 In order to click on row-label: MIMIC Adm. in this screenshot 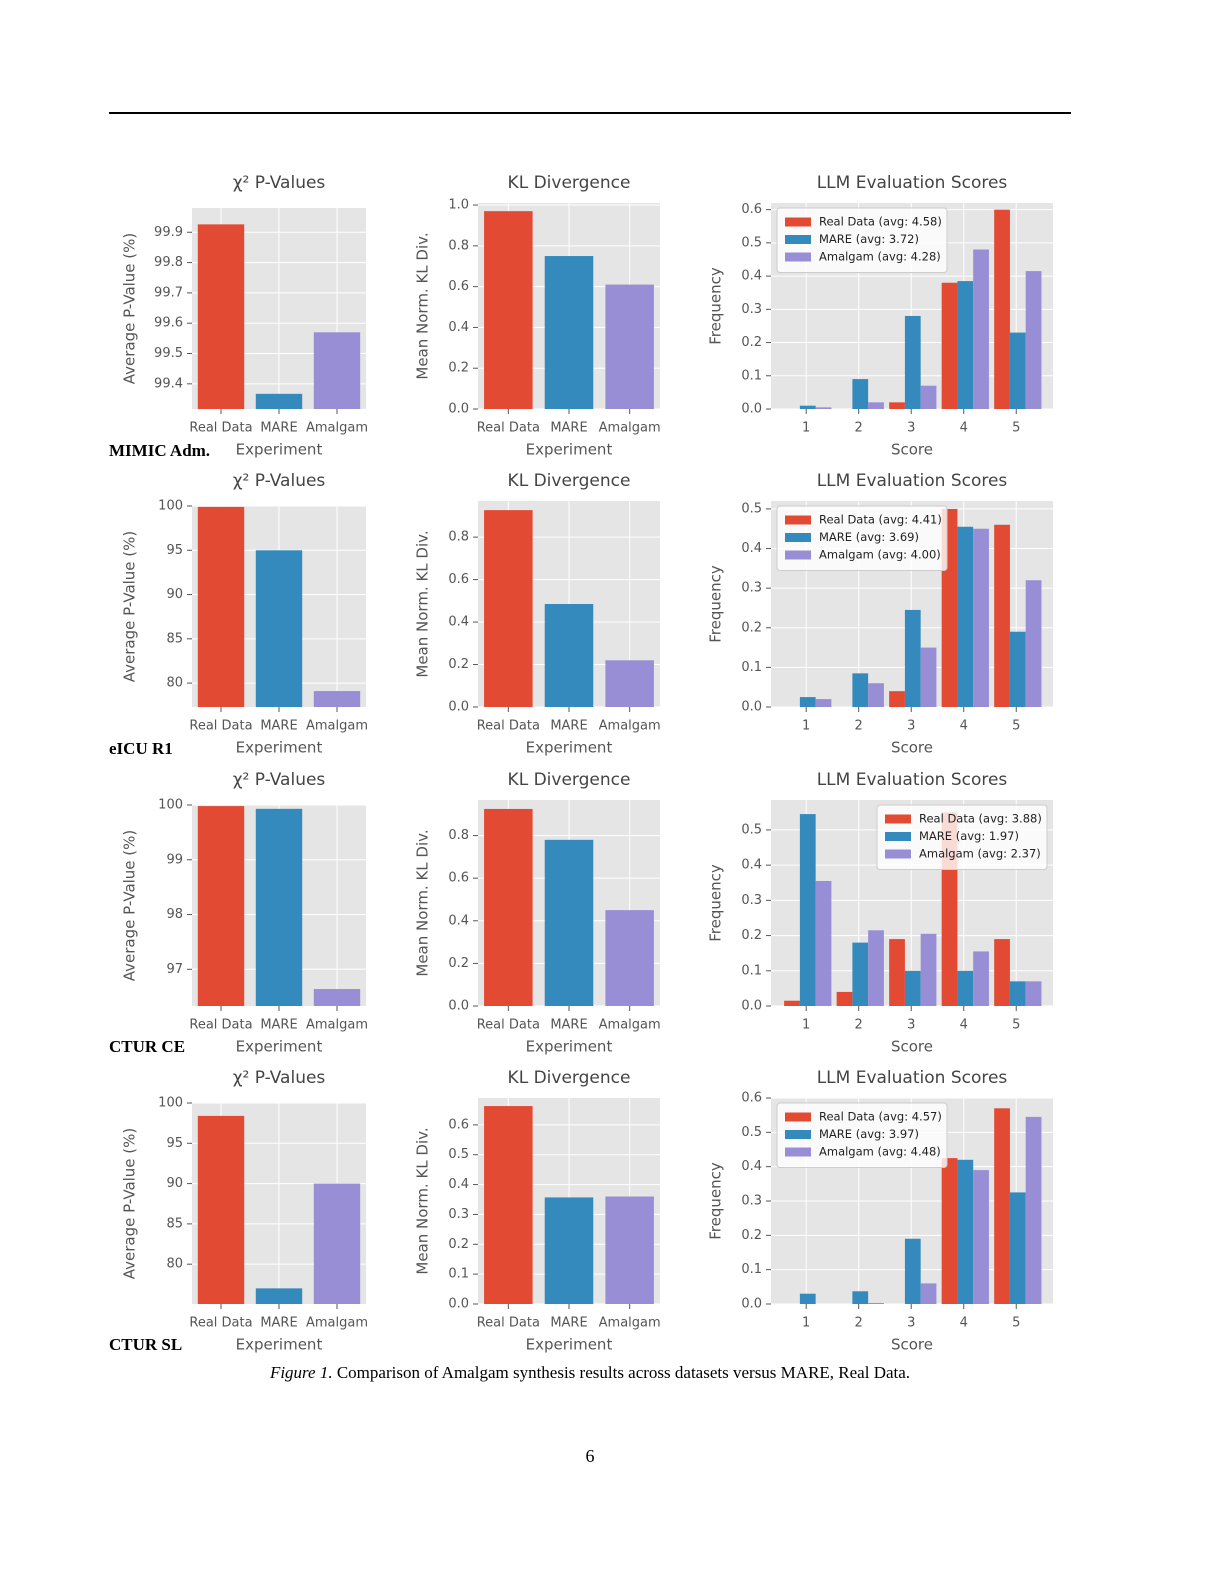, I will do `click(160, 450)`.